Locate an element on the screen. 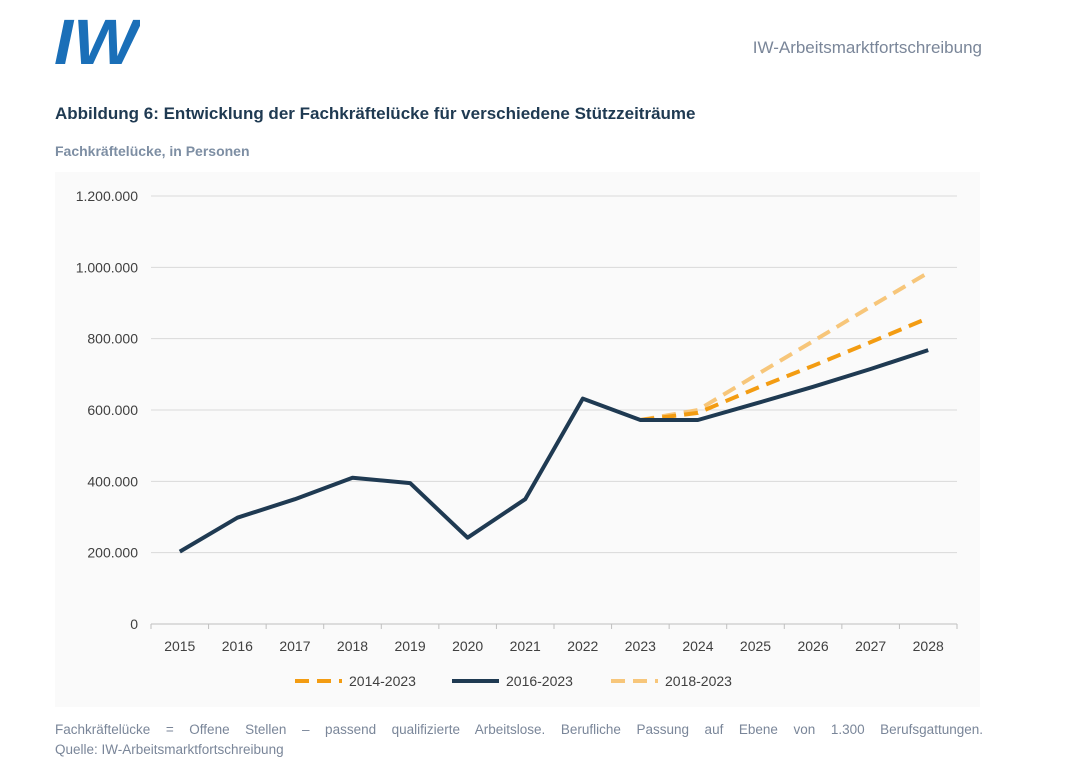 This screenshot has height=767, width=1080. iw-logo: IW is located at coordinates (97, 40).